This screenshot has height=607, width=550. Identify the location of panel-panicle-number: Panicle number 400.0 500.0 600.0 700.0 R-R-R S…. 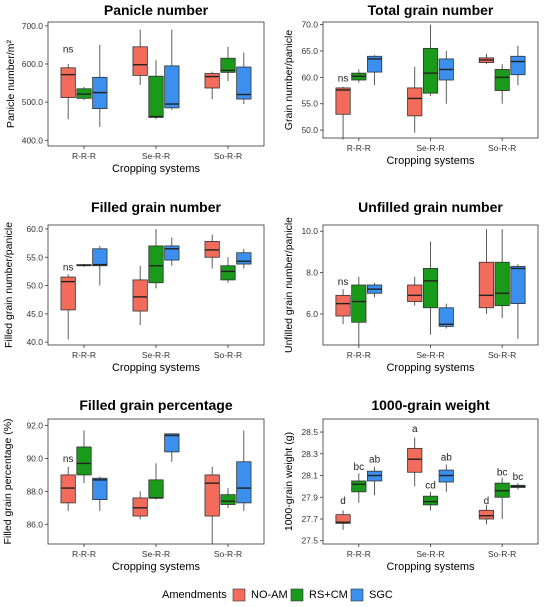
(135, 88).